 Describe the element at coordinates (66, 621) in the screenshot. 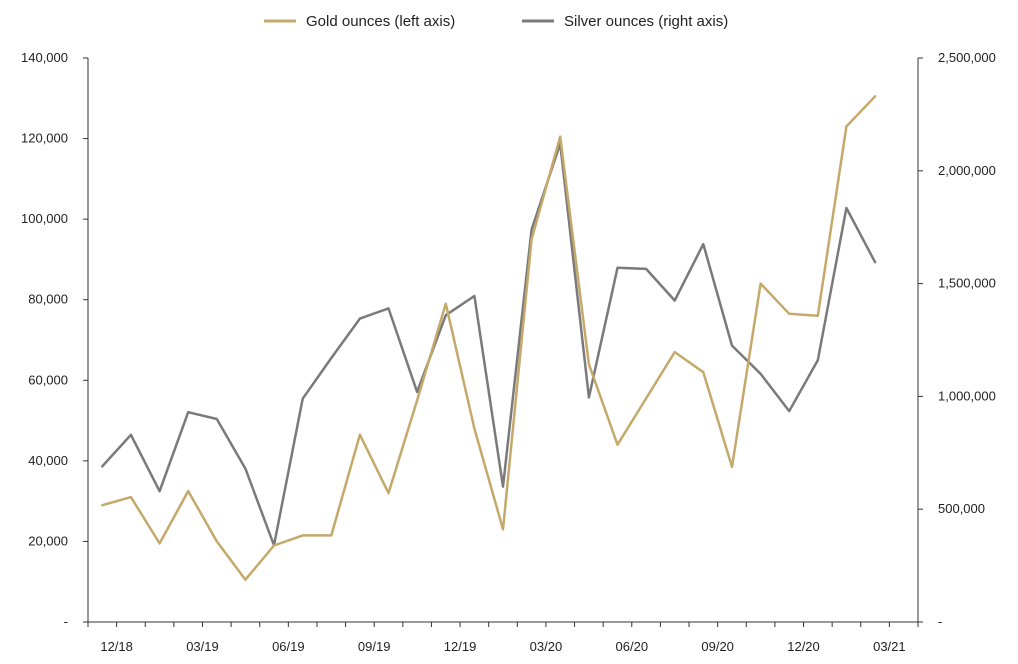

I see `left-tick-label: -` at that location.